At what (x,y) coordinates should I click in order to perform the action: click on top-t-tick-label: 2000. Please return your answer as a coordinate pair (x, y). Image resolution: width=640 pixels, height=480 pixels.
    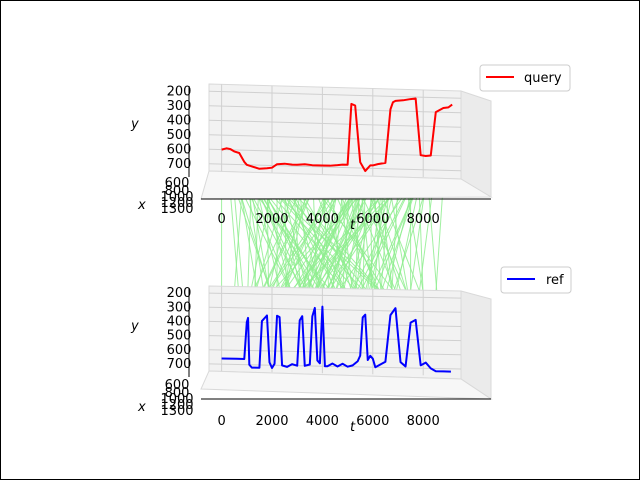
    Looking at the image, I should click on (271, 219).